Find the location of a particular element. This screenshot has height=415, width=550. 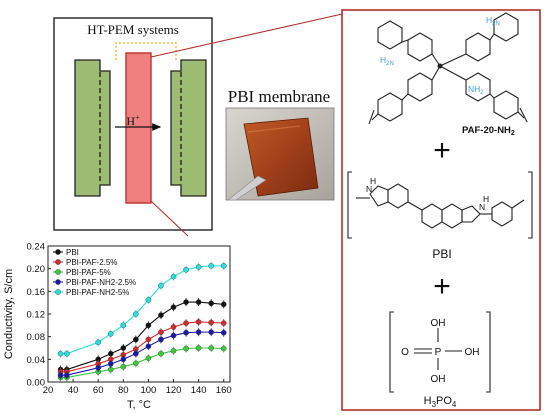

membrane-highlight is located at coordinates (274, 129).